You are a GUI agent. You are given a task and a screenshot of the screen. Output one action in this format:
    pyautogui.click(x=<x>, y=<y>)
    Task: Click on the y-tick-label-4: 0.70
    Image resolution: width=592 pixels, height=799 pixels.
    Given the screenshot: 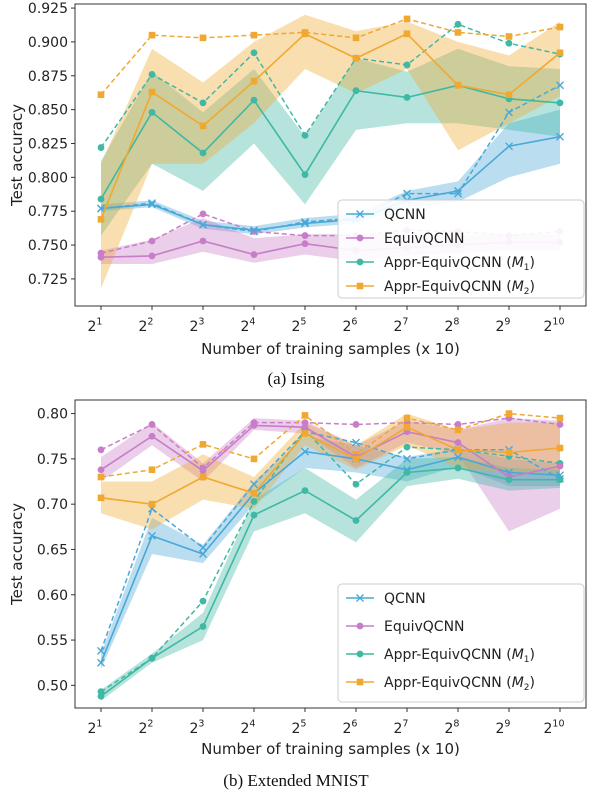 What is the action you would take?
    pyautogui.click(x=52, y=505)
    